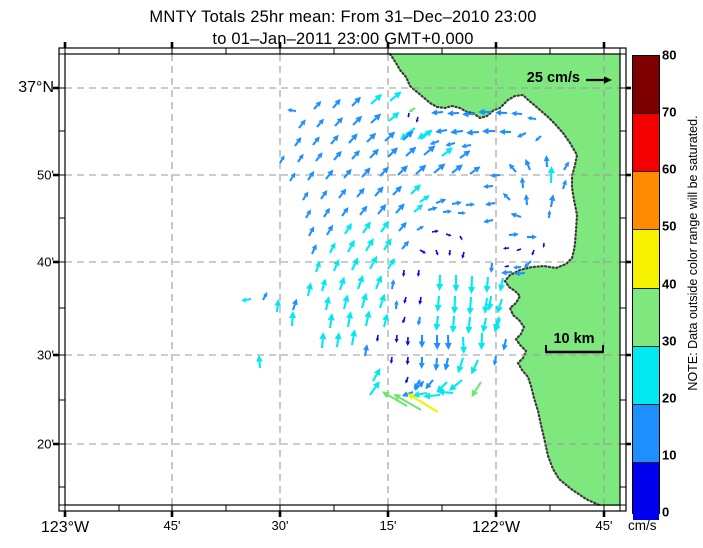 The image size is (703, 548). Describe the element at coordinates (669, 283) in the screenshot. I see `colorbar-tick-value: 40` at that location.